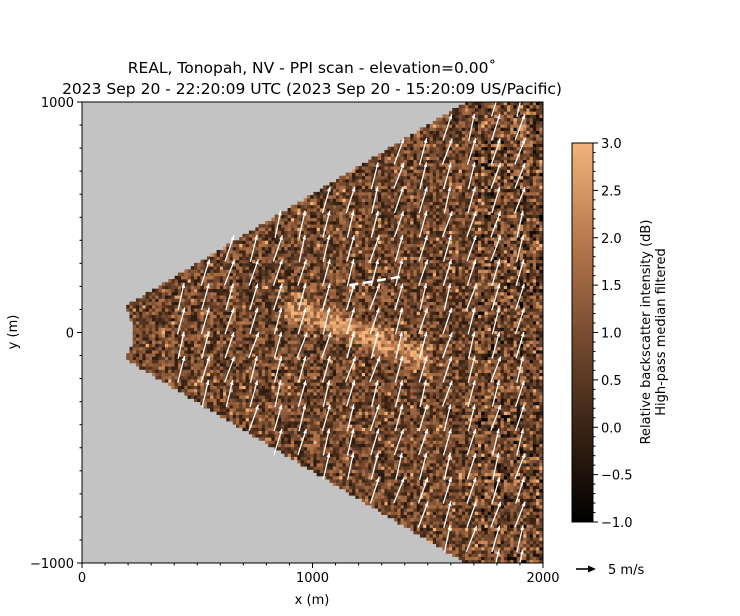  I want to click on colorbar-gradient, so click(582, 332).